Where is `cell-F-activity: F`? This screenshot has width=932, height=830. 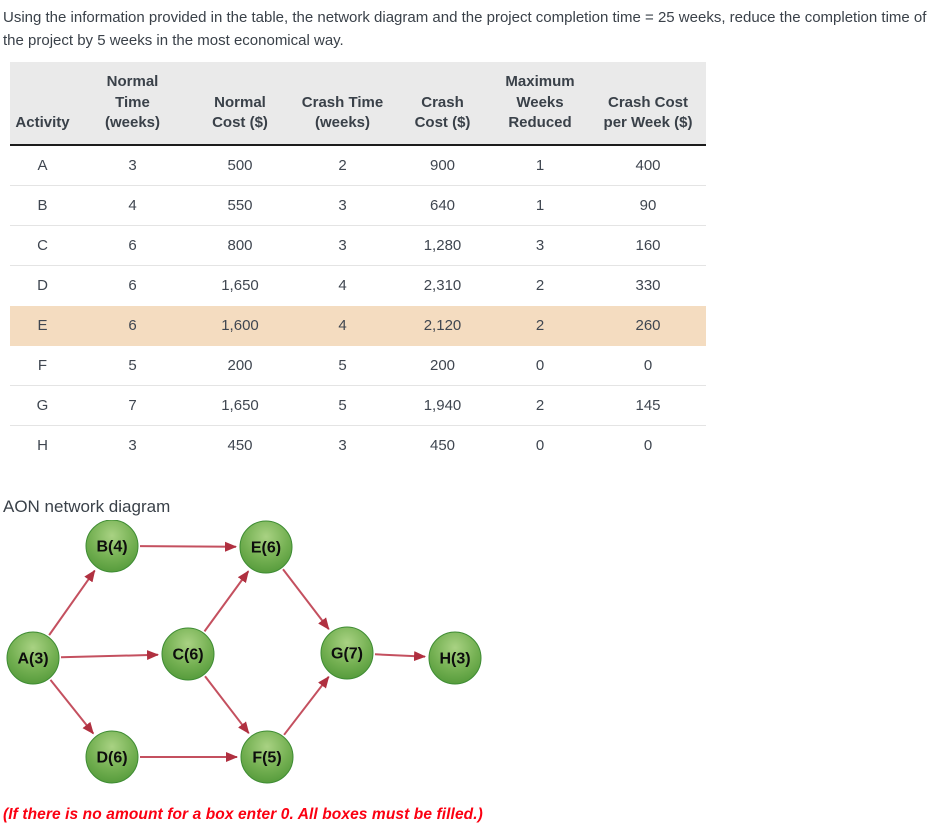
cell-F-activity: F is located at coordinates (42, 365).